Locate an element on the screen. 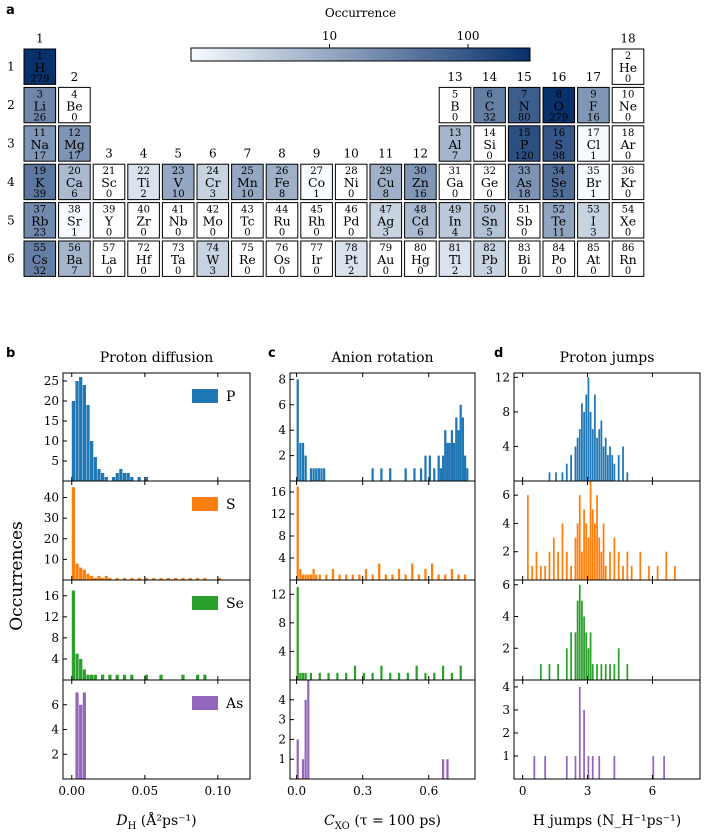 The height and width of the screenshot is (837, 712). element-number: 18 is located at coordinates (628, 133).